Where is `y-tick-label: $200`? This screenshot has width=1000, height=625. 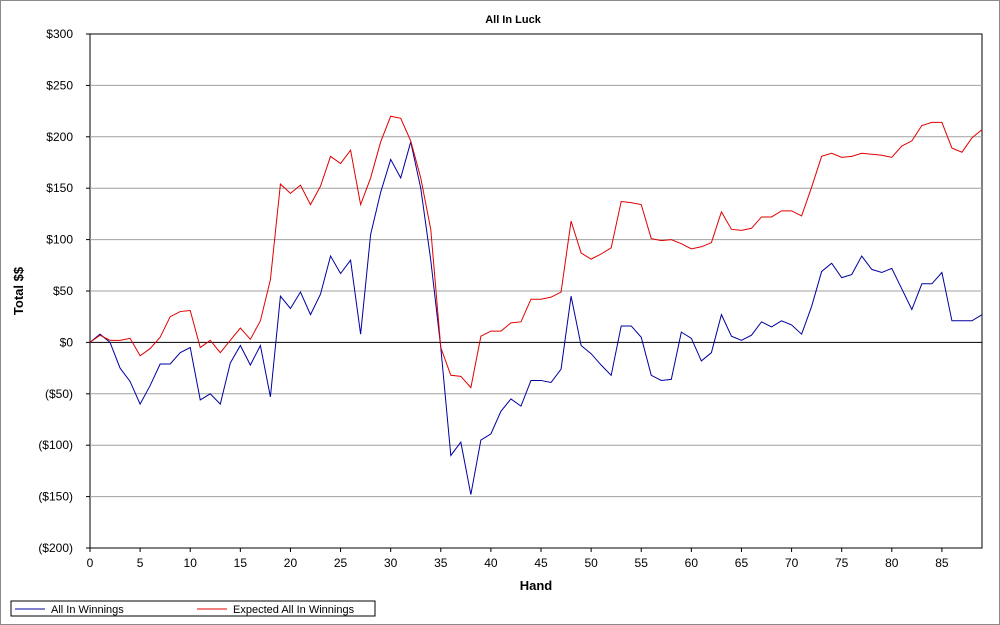 y-tick-label: $200 is located at coordinates (59, 137).